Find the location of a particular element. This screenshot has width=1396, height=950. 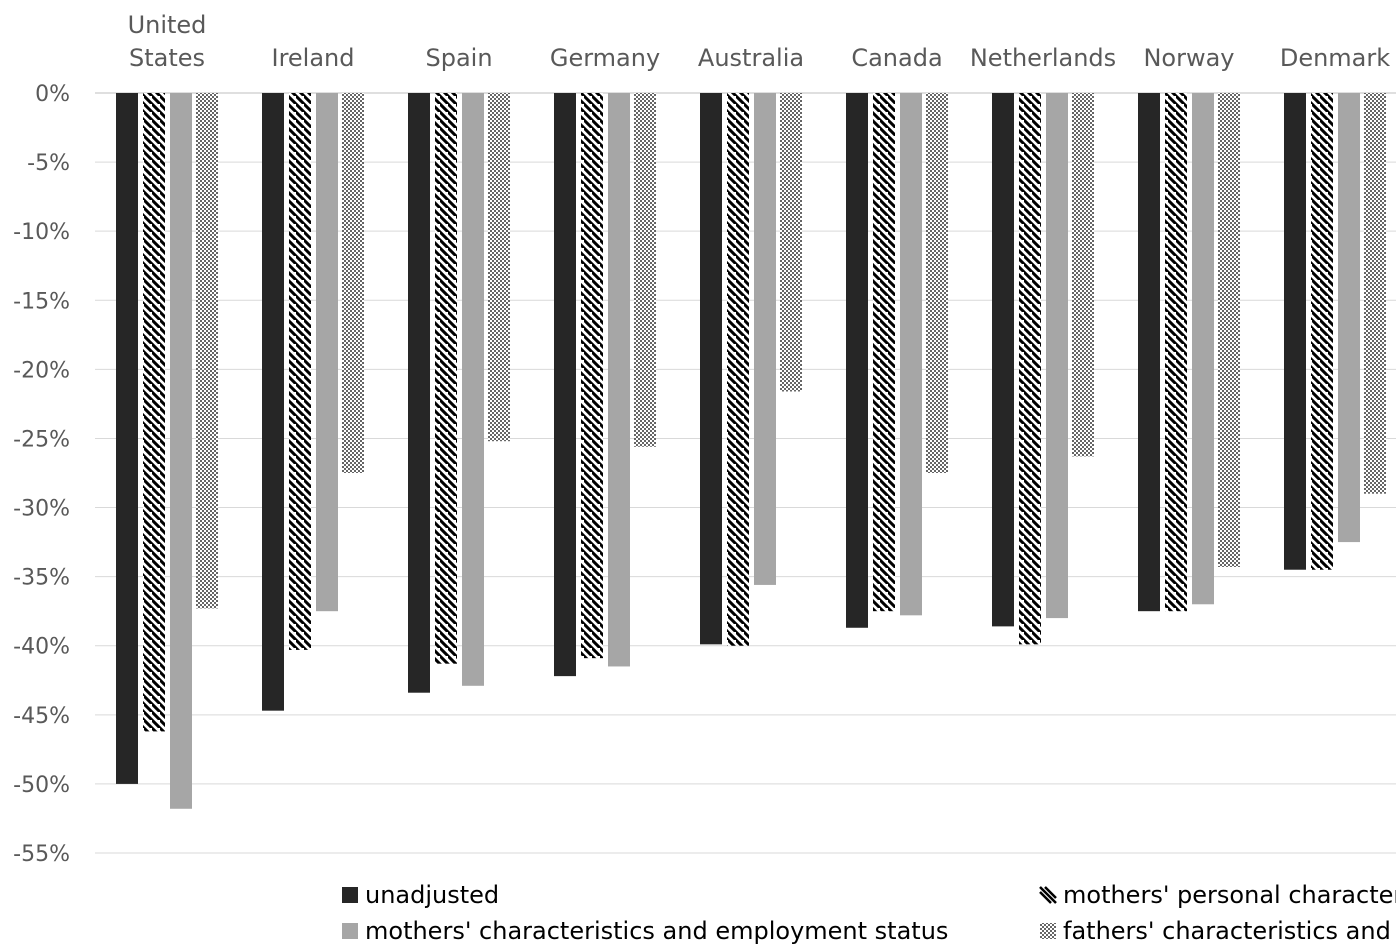

y-tick-label: -40% is located at coordinates (41, 647).